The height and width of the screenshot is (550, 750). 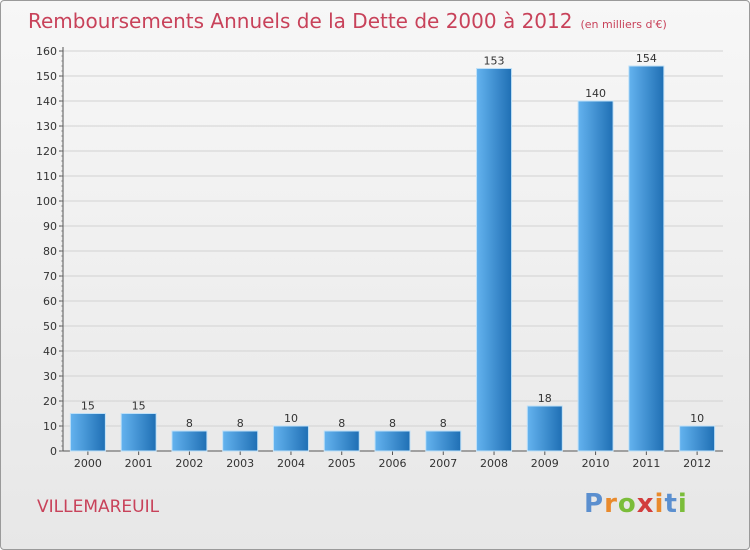 I want to click on bar-value-label: 18, so click(x=545, y=398).